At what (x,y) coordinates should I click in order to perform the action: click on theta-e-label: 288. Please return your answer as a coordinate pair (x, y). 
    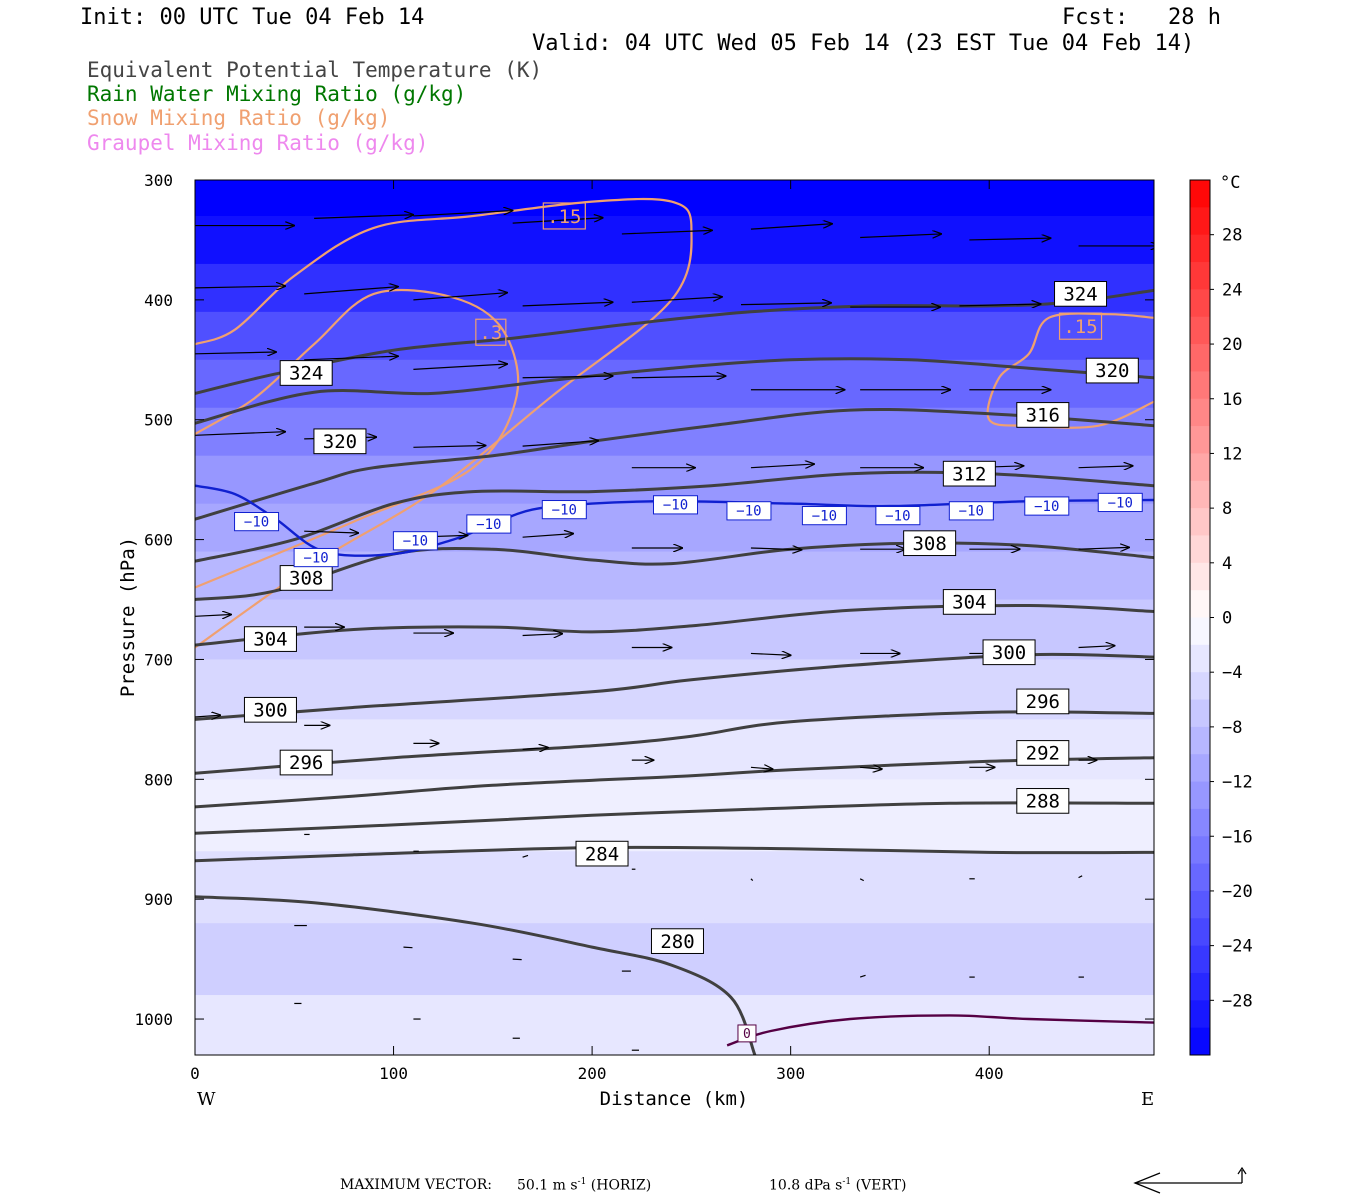
    Looking at the image, I should click on (1043, 802).